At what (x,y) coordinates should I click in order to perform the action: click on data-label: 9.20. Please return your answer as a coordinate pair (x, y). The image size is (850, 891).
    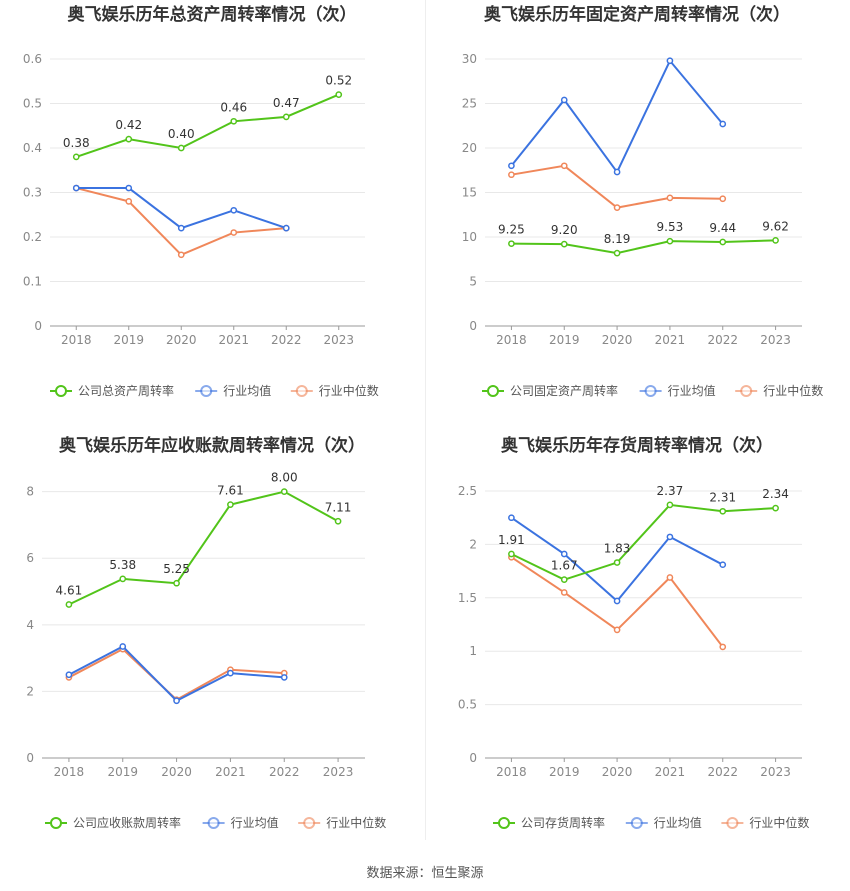
    Looking at the image, I should click on (564, 230).